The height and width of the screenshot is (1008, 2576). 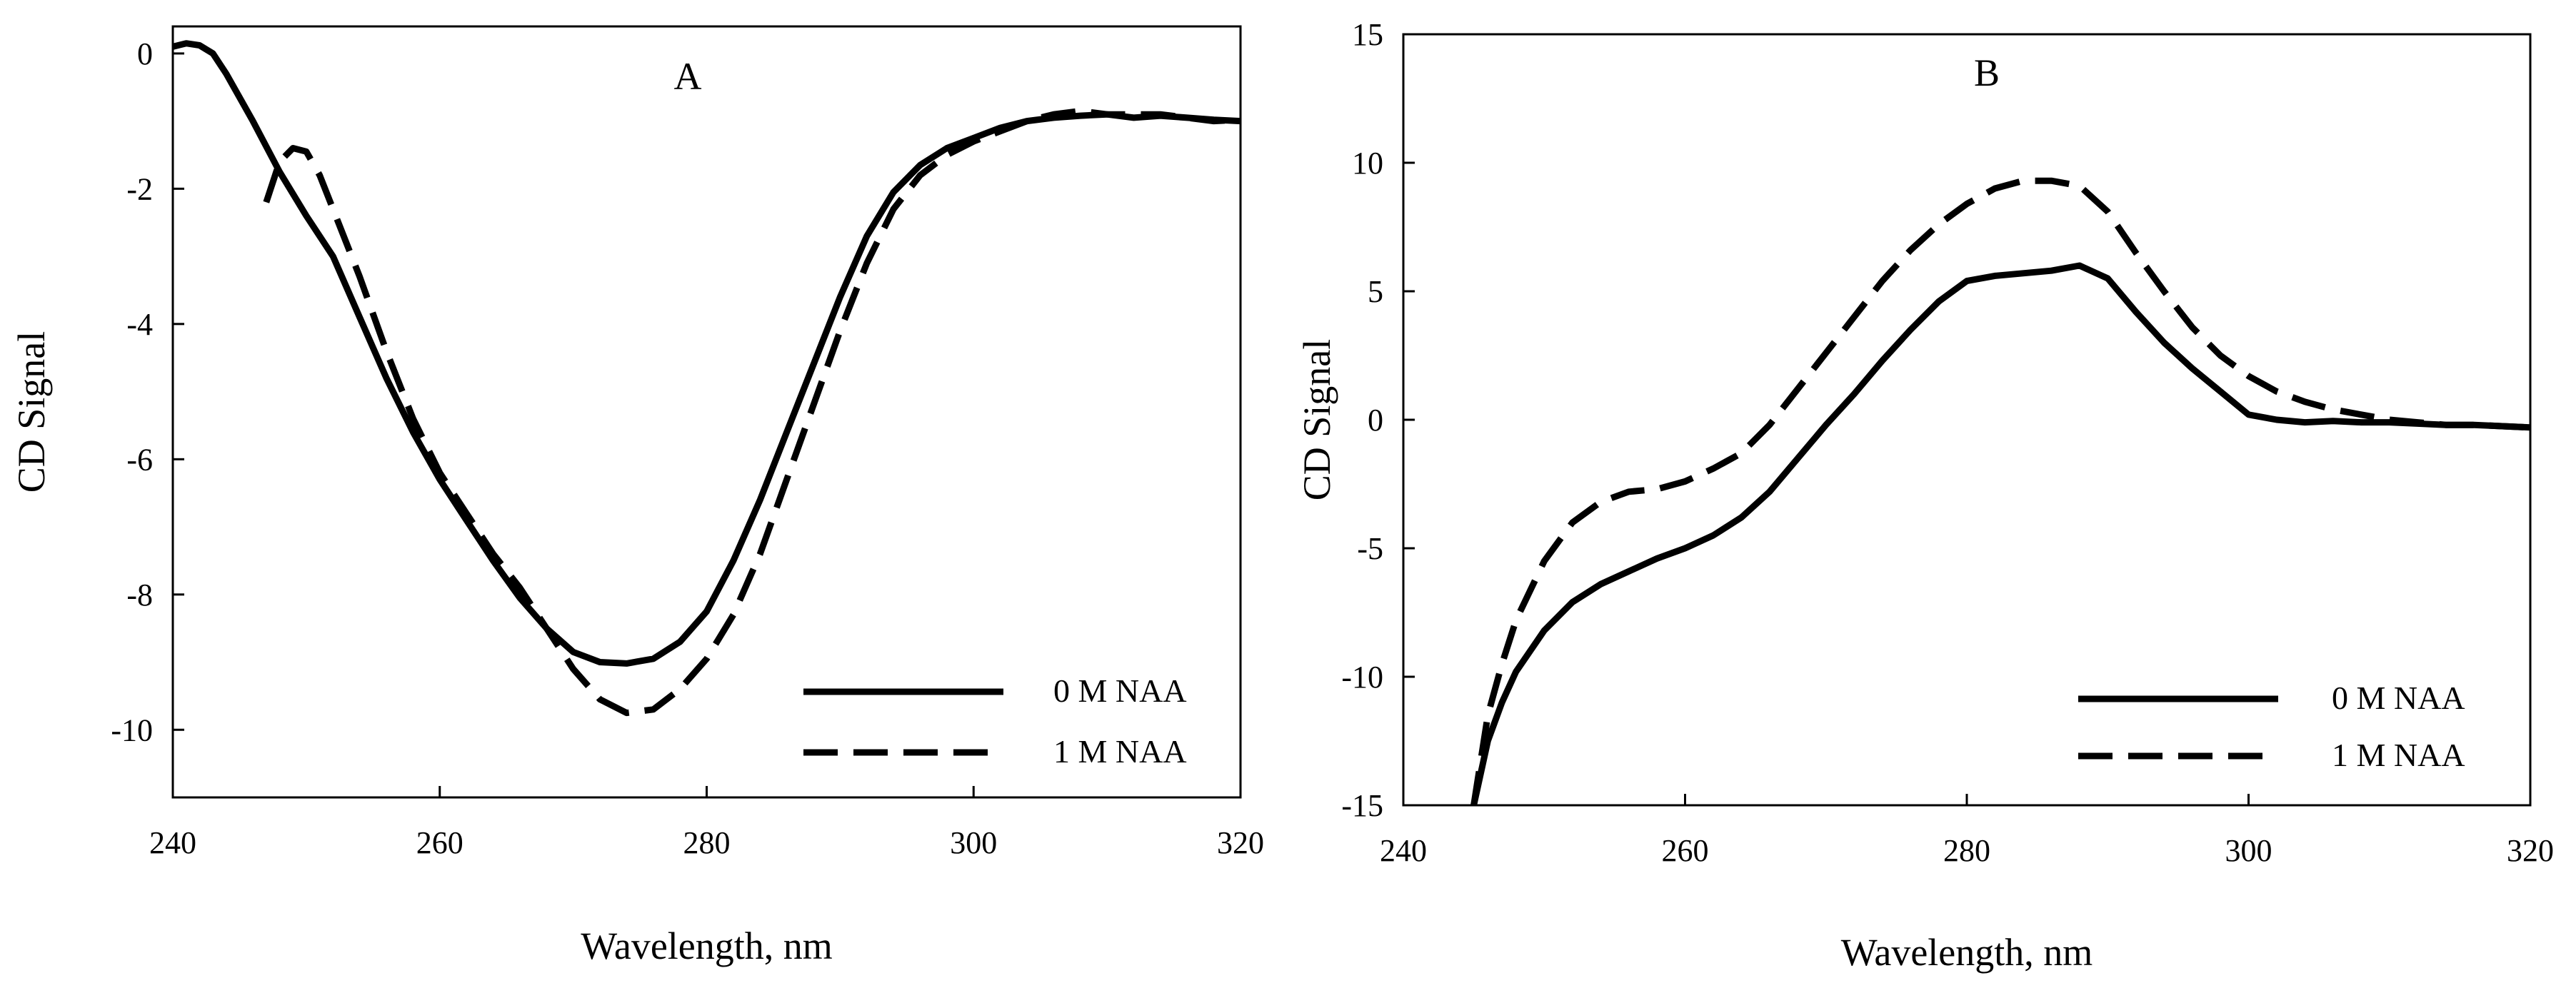 I want to click on y-tick-label: -5, so click(x=1370, y=548).